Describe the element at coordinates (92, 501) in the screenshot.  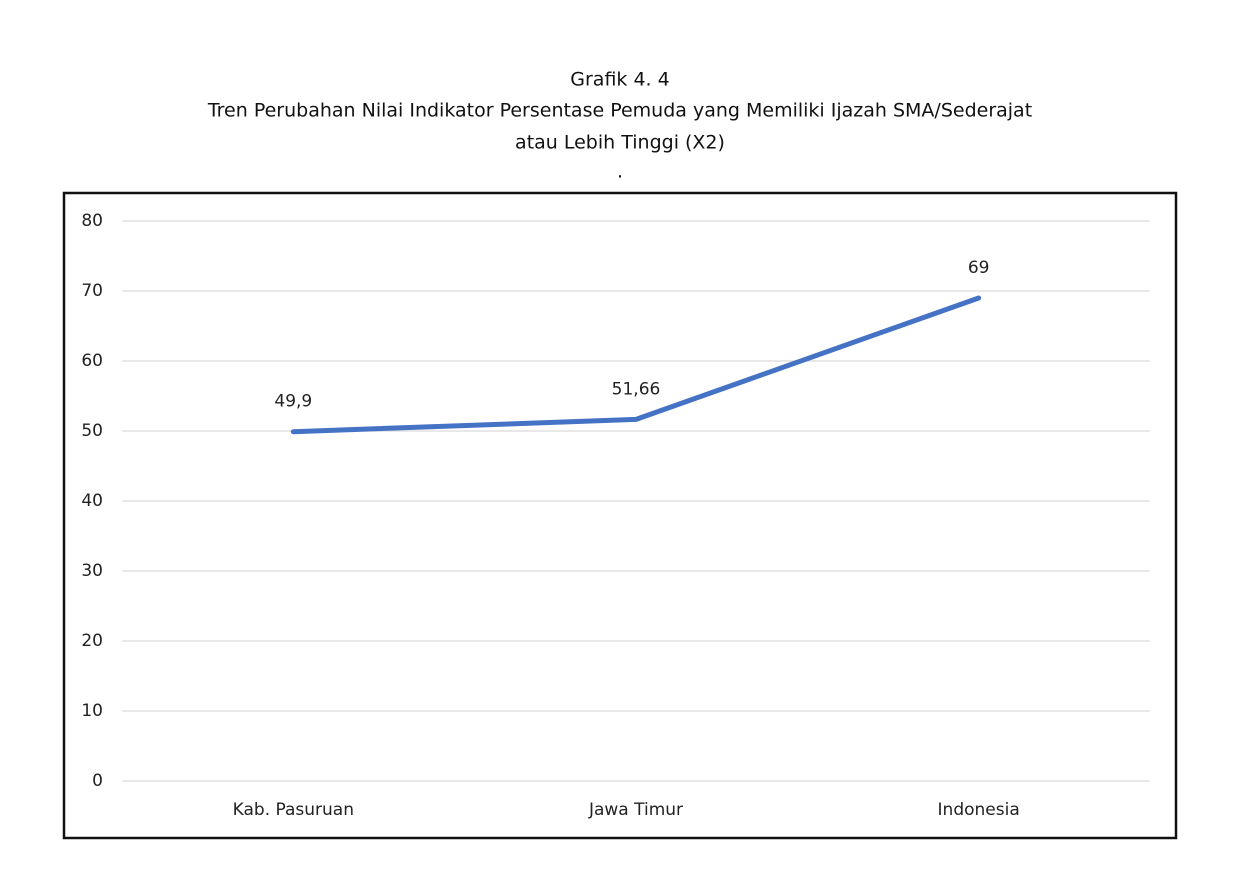
I see `y-tick-label: 40` at that location.